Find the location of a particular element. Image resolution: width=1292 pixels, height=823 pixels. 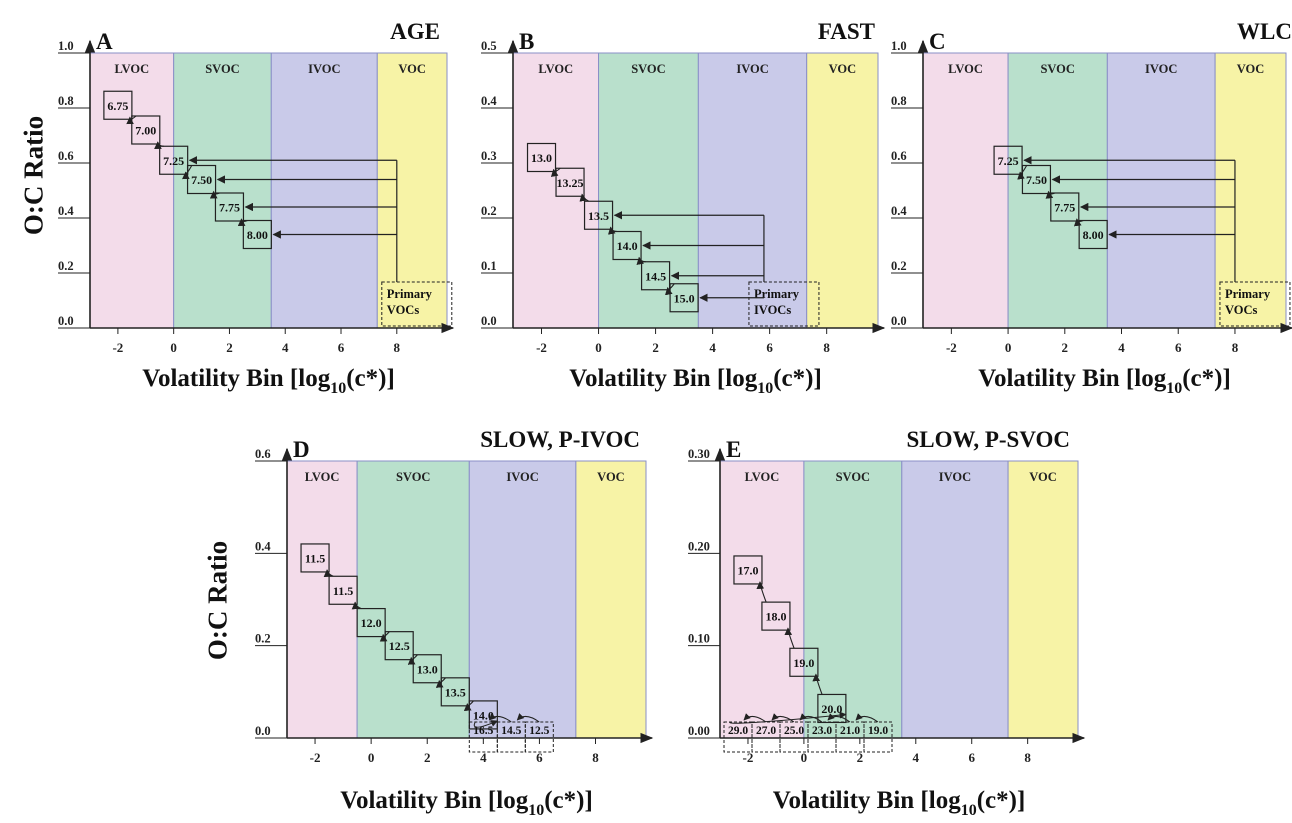

y-tick-label: 0.1 is located at coordinates (489, 266).